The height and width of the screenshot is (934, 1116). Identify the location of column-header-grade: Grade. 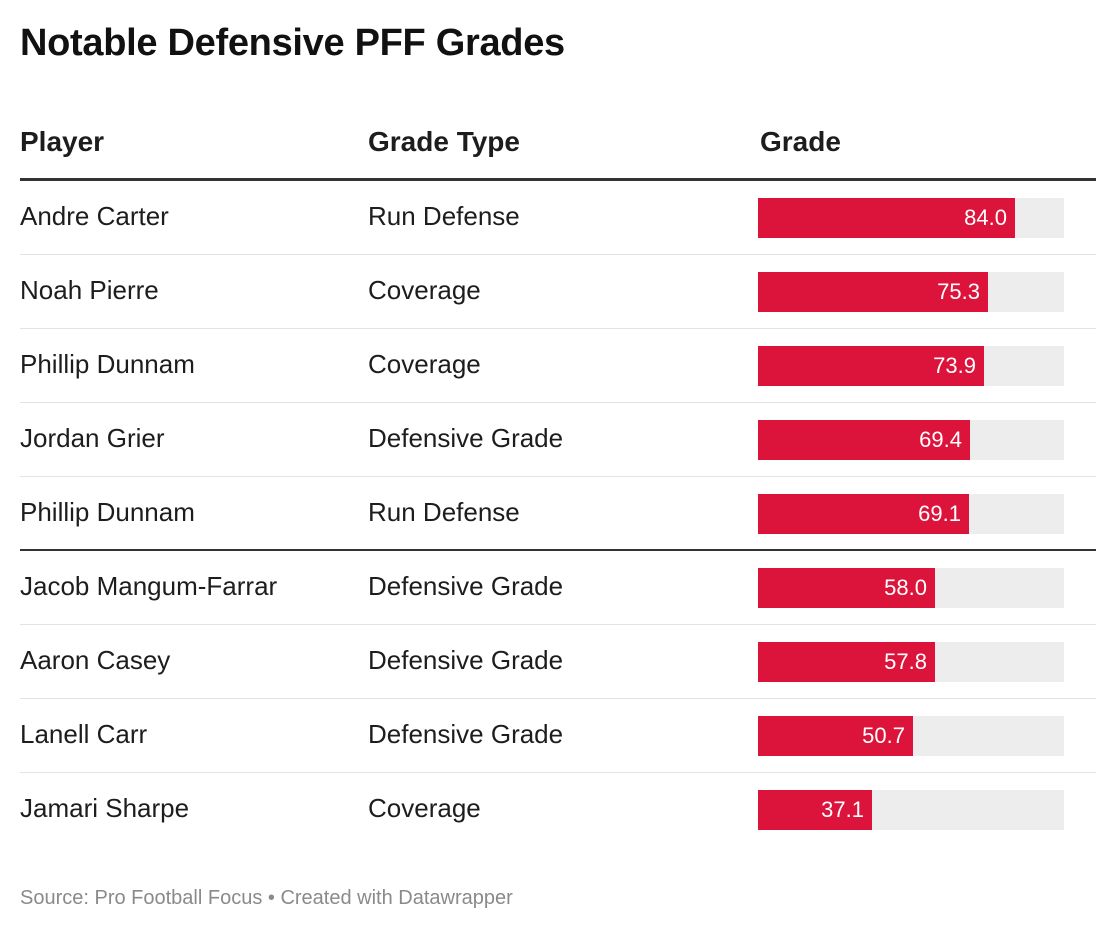
(800, 141).